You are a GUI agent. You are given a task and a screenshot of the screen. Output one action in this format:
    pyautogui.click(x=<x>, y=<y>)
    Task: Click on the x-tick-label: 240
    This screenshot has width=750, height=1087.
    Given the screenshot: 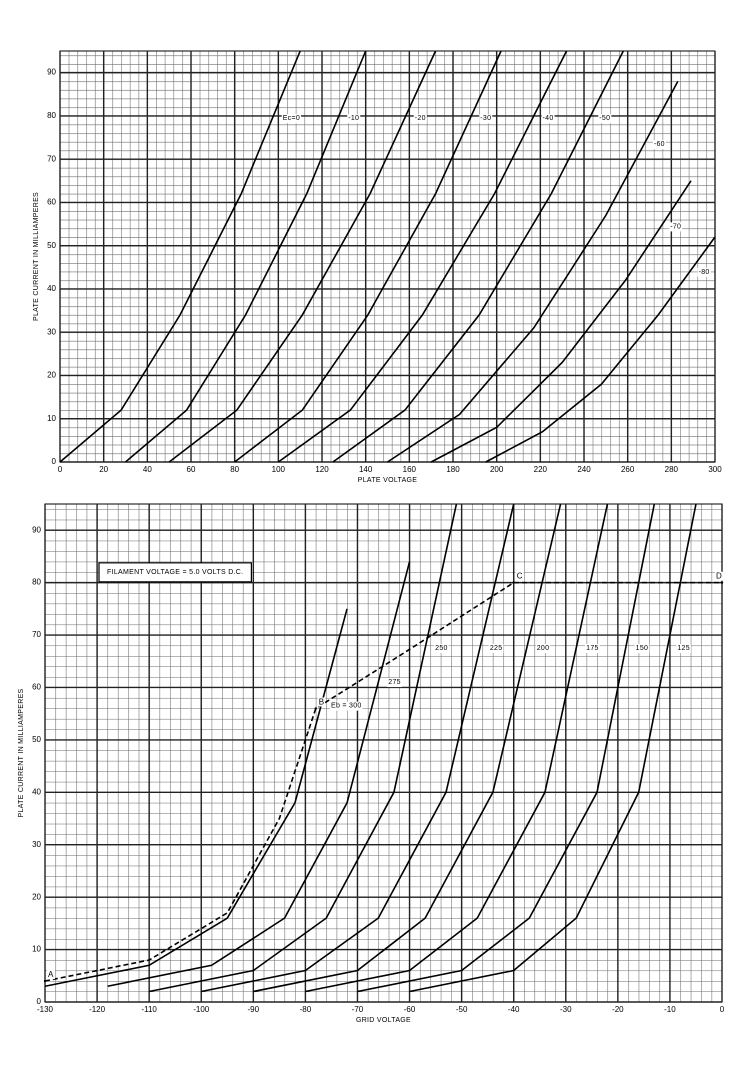 What is the action you would take?
    pyautogui.click(x=584, y=469)
    